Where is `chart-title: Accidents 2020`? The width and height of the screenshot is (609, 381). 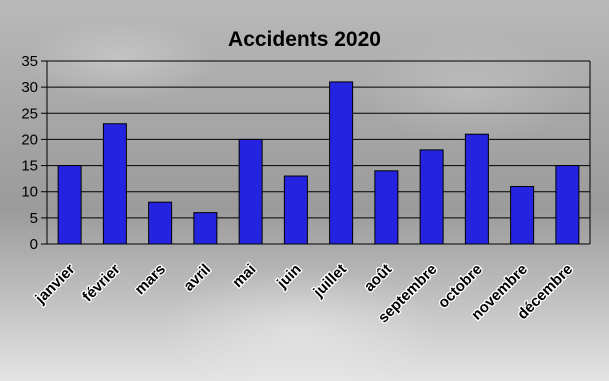
chart-title: Accidents 2020 is located at coordinates (304, 39).